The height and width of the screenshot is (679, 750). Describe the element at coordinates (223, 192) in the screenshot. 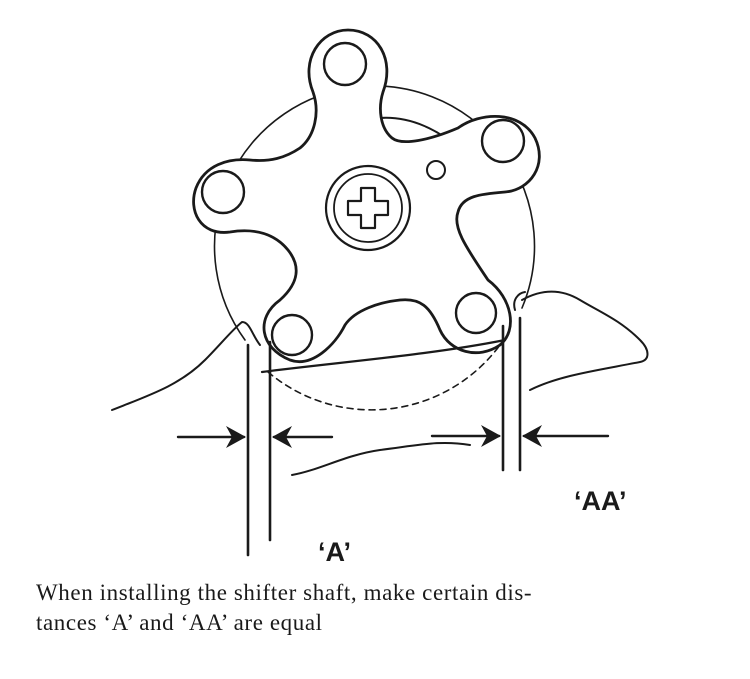

I see `arm-hole-left` at that location.